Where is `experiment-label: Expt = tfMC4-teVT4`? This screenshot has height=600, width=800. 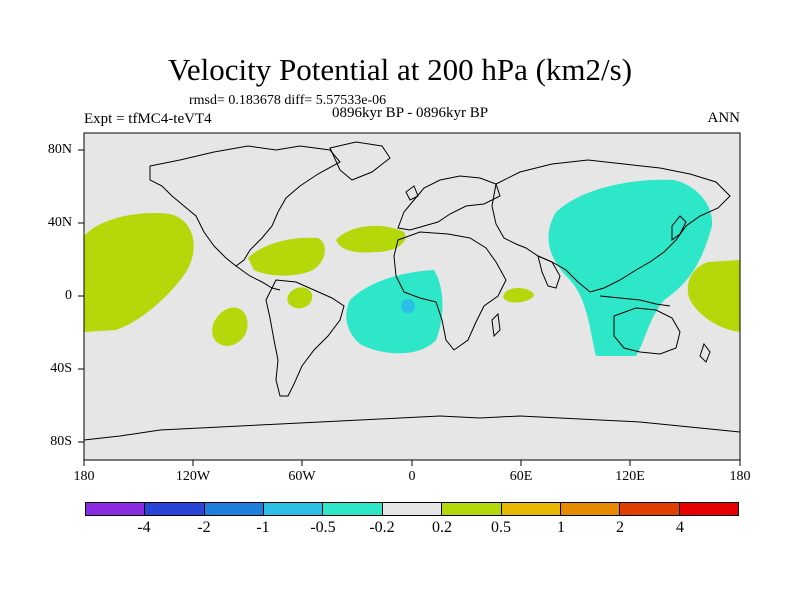
experiment-label: Expt = tfMC4-teVT4 is located at coordinates (148, 119).